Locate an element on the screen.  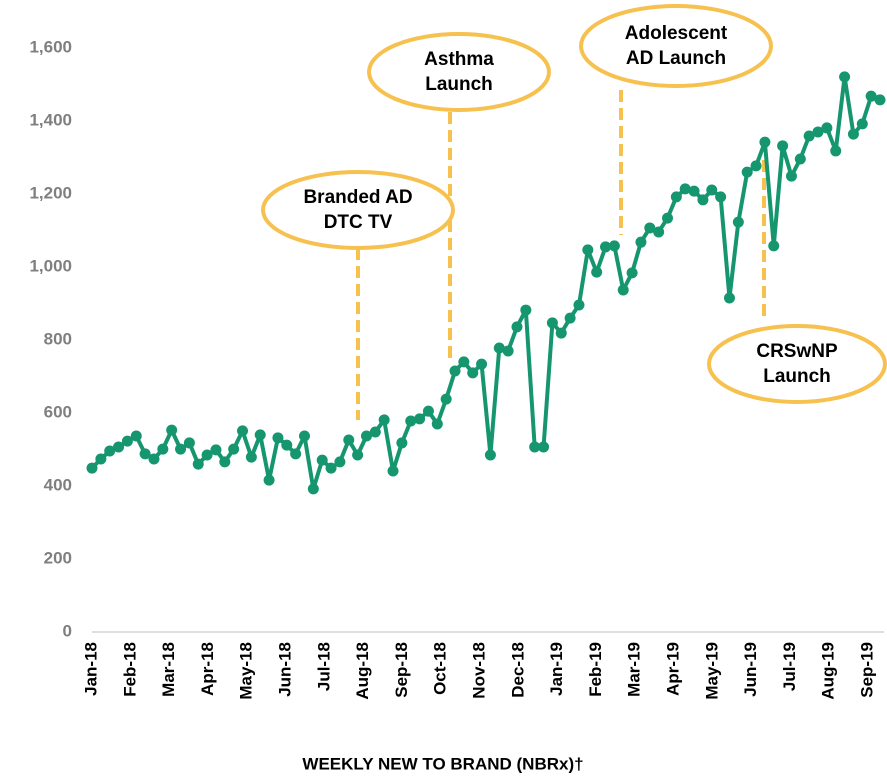
y-tick-label: 1,000 is located at coordinates (50, 265).